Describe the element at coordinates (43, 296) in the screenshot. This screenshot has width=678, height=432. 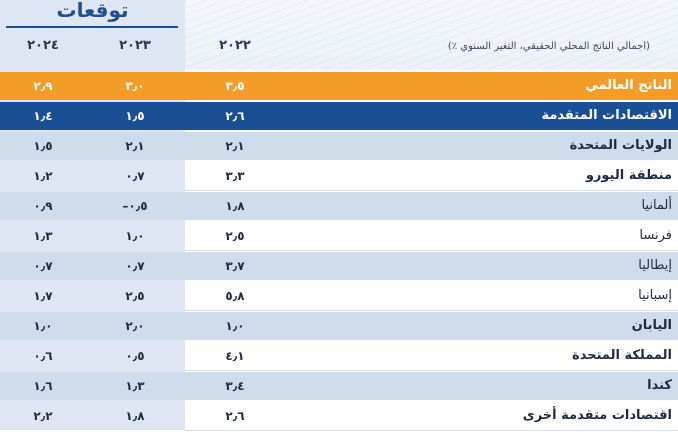
I see `cell-2024: ١٫٧` at that location.